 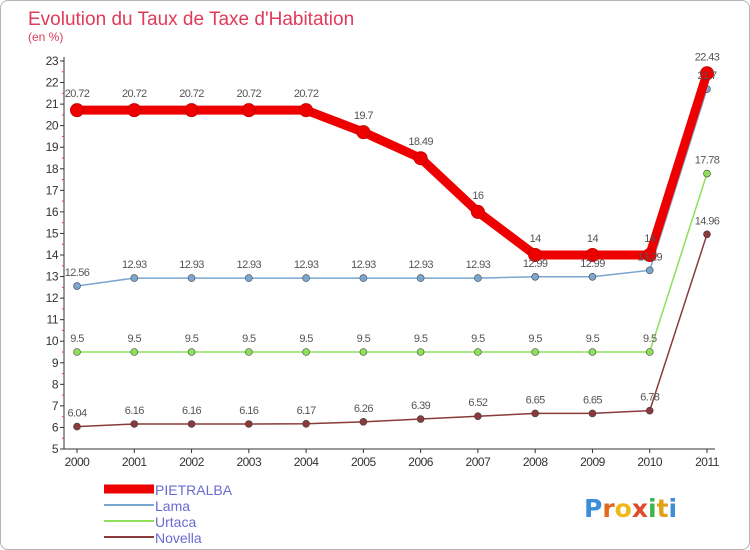 What do you see at coordinates (420, 406) in the screenshot?
I see `data-label: 6.39` at bounding box center [420, 406].